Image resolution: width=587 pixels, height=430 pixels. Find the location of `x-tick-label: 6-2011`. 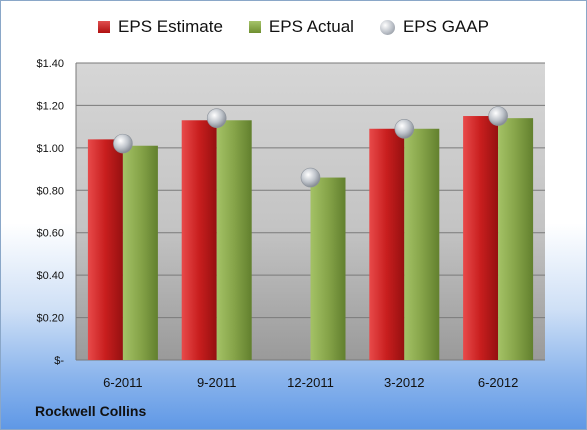

x-tick-label: 6-2011 is located at coordinates (123, 382).